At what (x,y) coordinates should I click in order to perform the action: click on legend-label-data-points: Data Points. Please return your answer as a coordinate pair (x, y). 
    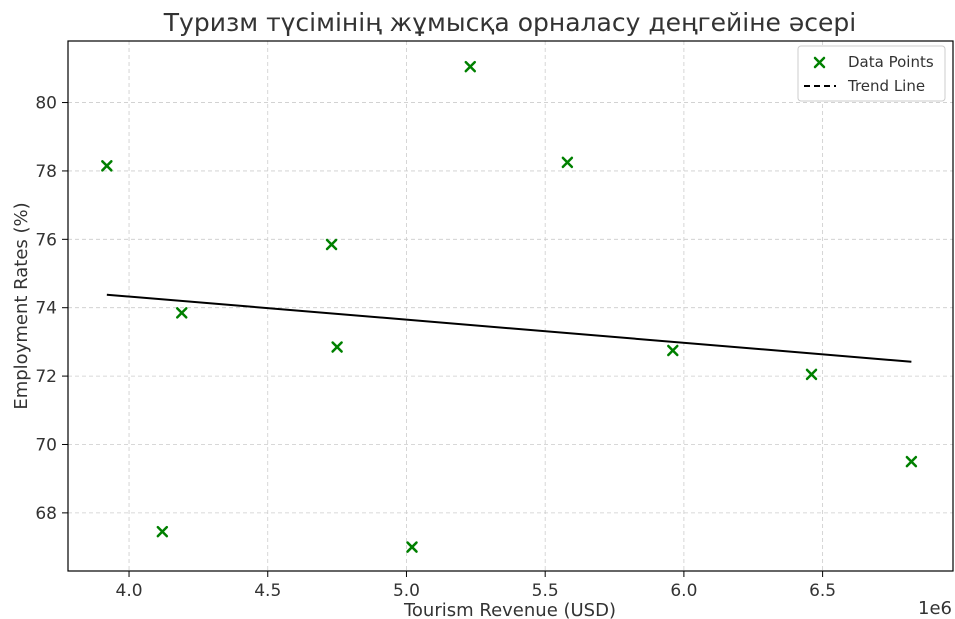
    Looking at the image, I should click on (891, 62).